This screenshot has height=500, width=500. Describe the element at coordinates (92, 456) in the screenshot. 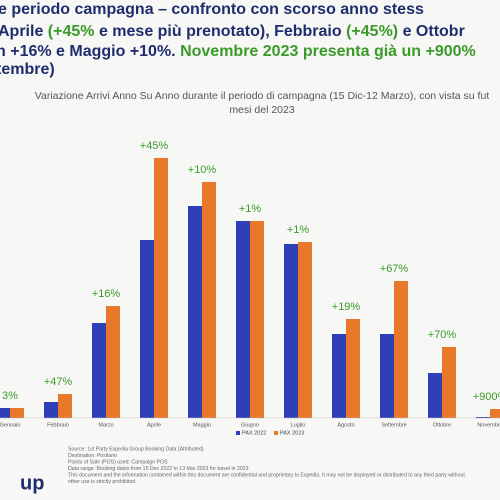

I see `footnote: Destination: Positano` at that location.